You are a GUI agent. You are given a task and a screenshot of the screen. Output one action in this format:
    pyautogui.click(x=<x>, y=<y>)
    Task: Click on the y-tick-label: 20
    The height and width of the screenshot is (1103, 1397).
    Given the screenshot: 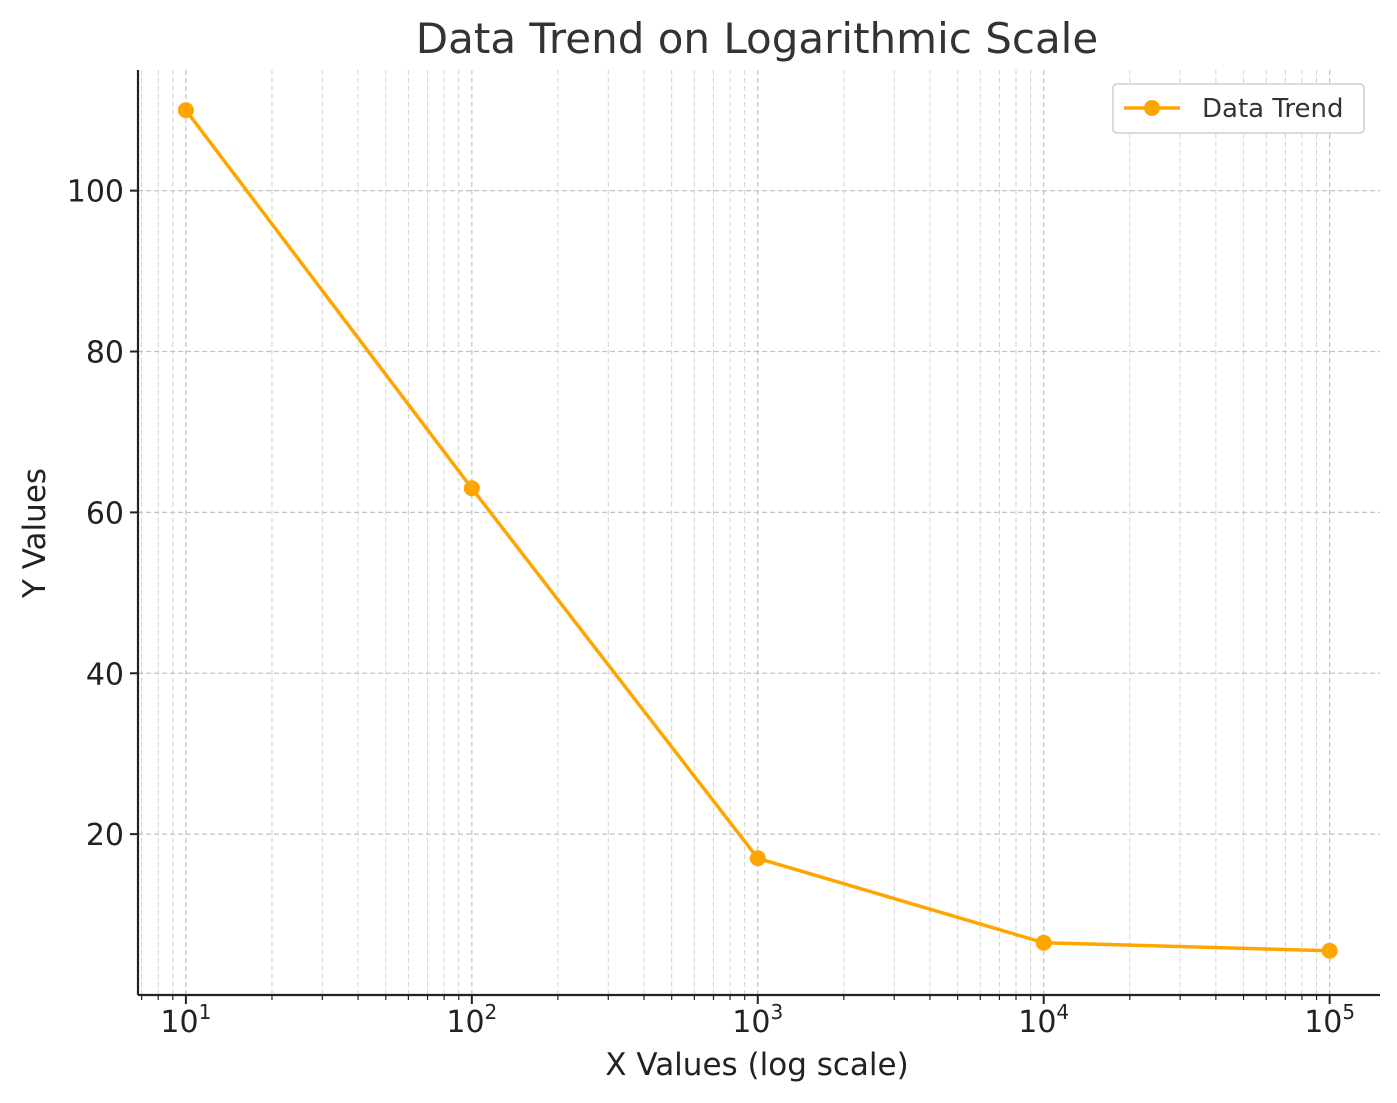 What is the action you would take?
    pyautogui.click(x=105, y=835)
    